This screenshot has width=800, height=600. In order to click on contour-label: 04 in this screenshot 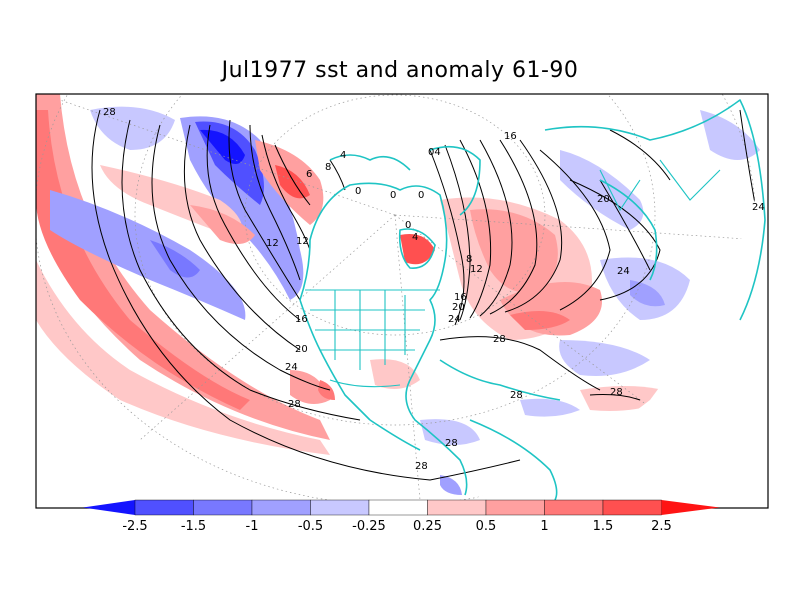, I will do `click(434, 152)`.